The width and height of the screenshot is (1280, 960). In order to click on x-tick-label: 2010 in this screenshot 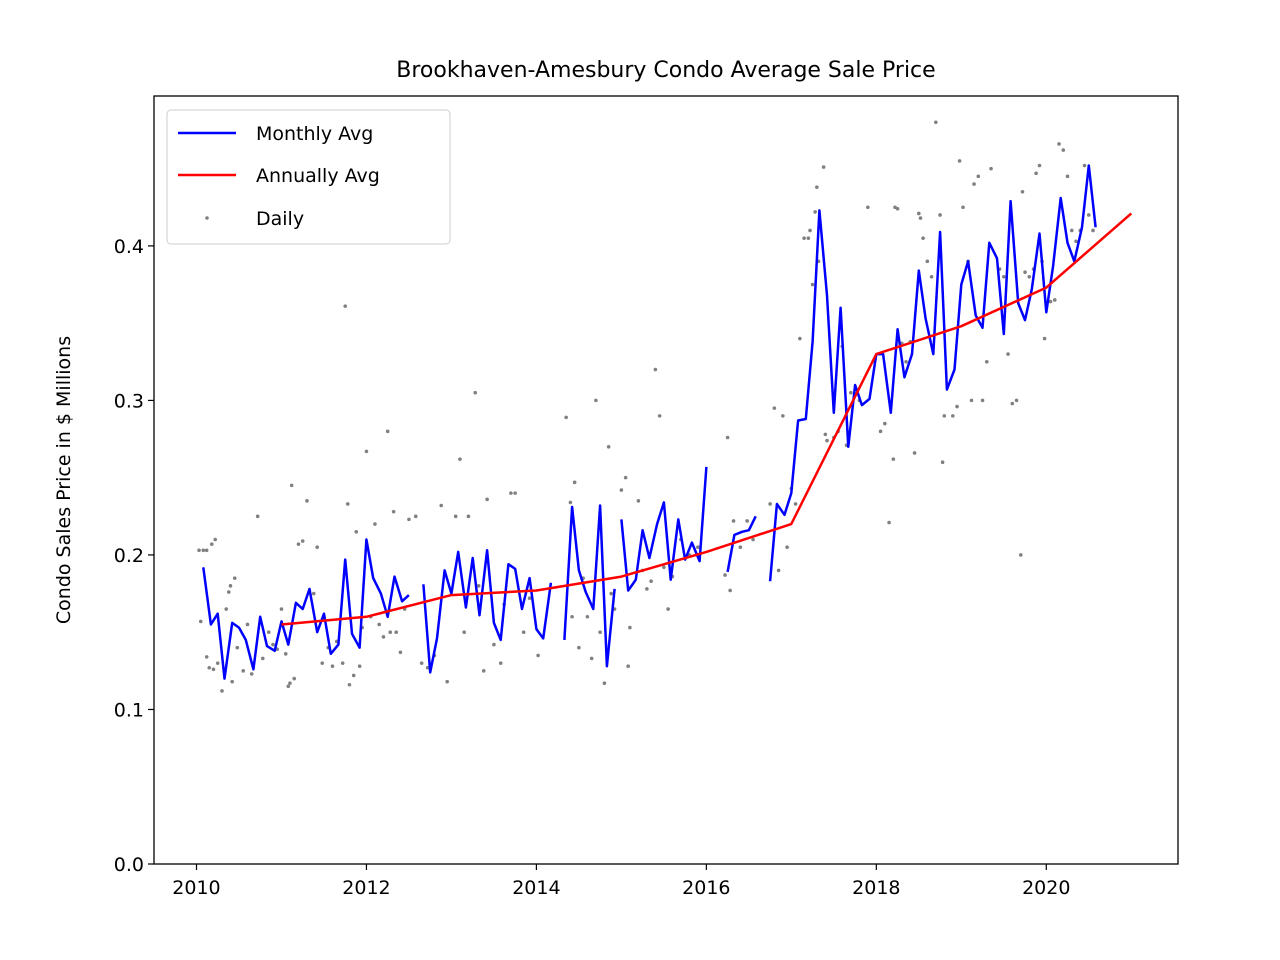, I will do `click(196, 888)`.